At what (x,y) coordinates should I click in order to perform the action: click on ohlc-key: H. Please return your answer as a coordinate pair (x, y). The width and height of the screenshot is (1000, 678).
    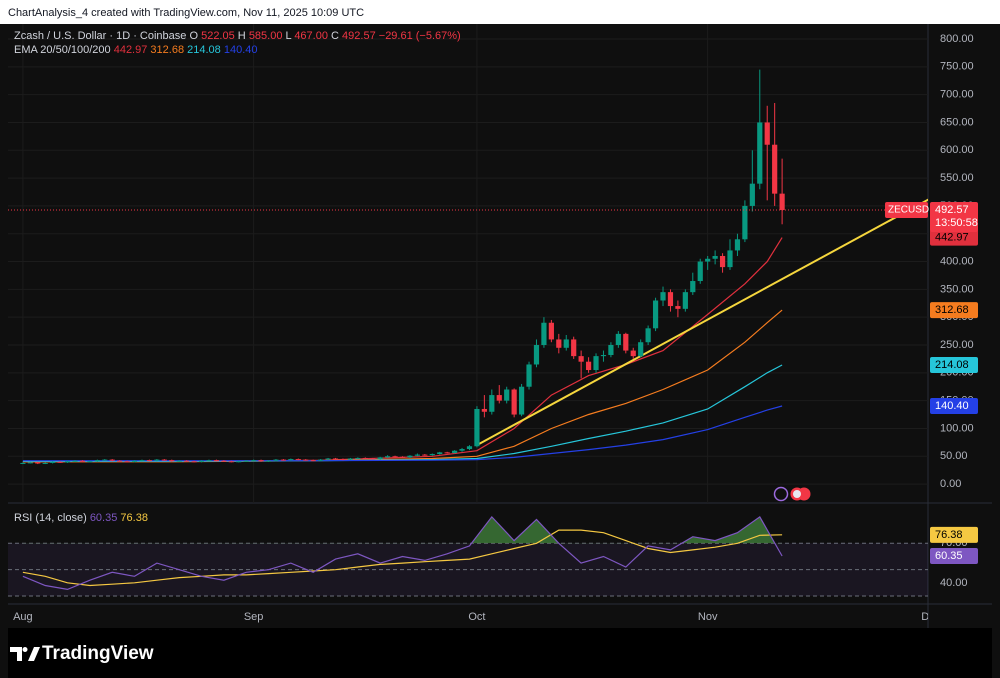
    Looking at the image, I should click on (242, 36).